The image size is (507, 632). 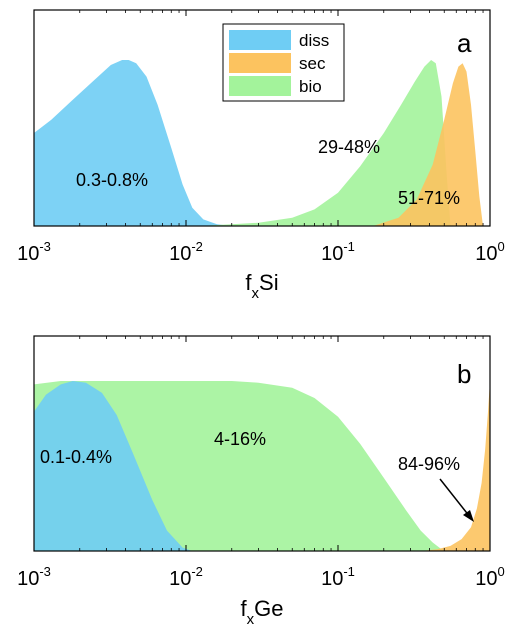 What do you see at coordinates (464, 43) in the screenshot?
I see `panel-label-a: a` at bounding box center [464, 43].